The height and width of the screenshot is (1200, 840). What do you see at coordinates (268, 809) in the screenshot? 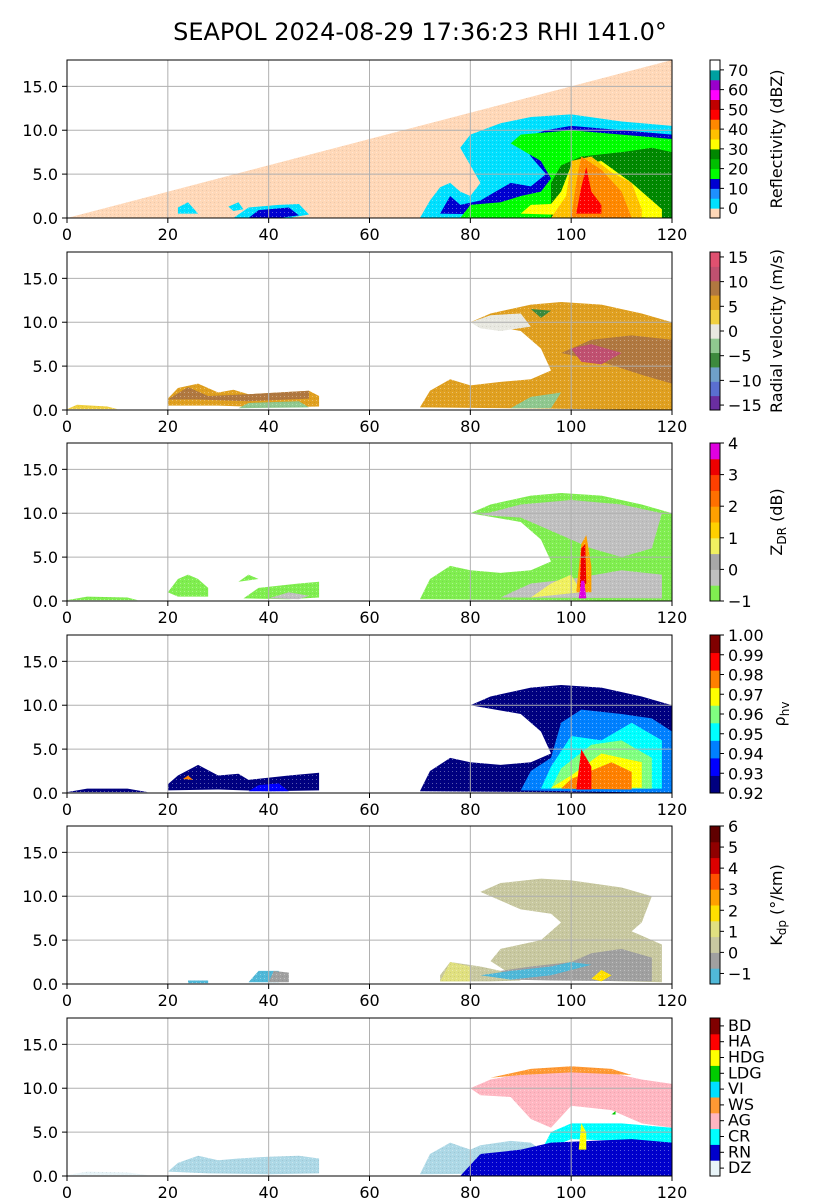
I see `x-tick-label: 40` at bounding box center [268, 809].